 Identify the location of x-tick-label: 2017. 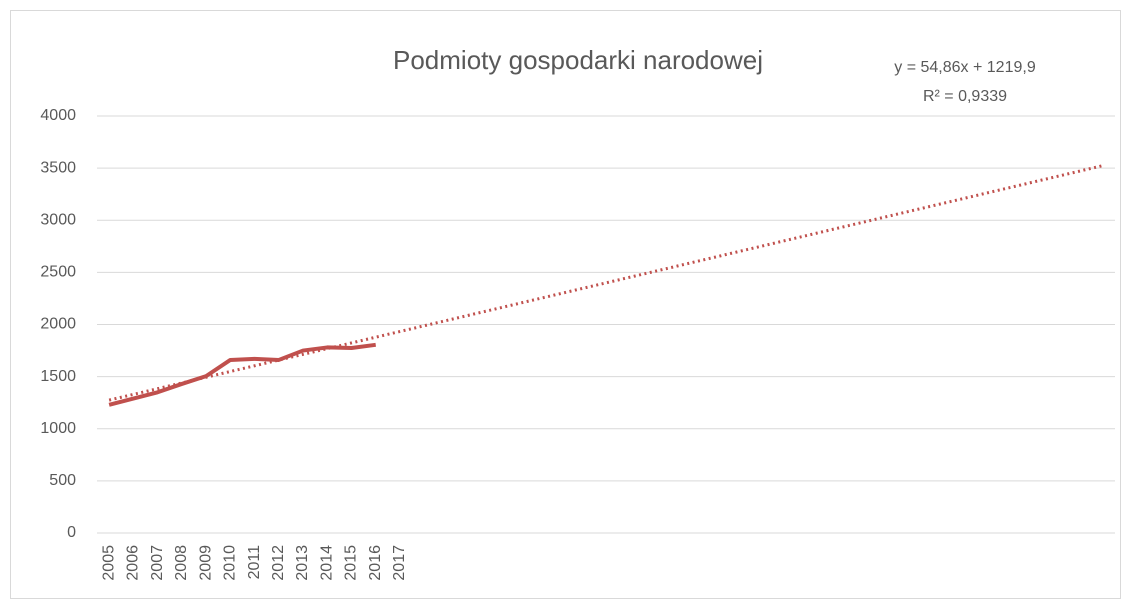
(399, 563).